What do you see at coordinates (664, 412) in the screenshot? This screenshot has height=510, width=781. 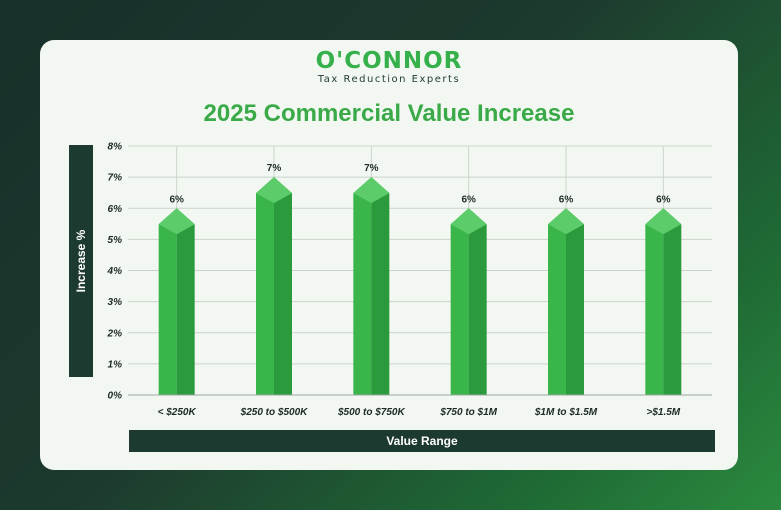 I see `x-tick-label: >$1.5M` at bounding box center [664, 412].